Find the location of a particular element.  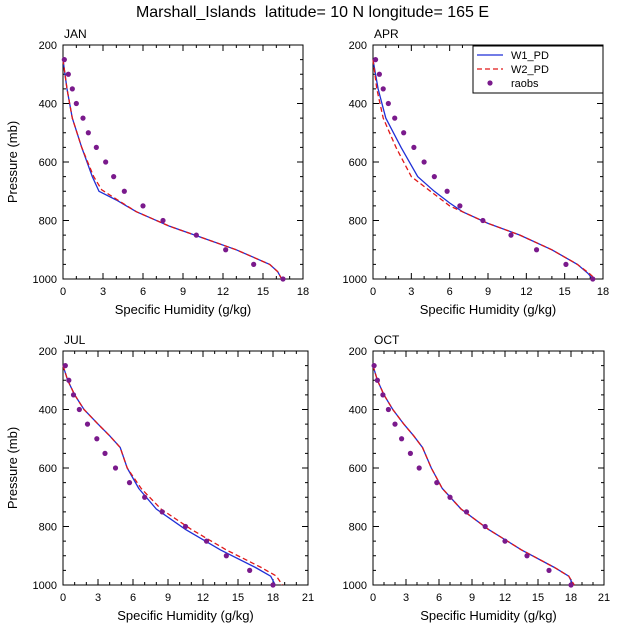

panel-jan-x-tick-label: 6 is located at coordinates (143, 292).